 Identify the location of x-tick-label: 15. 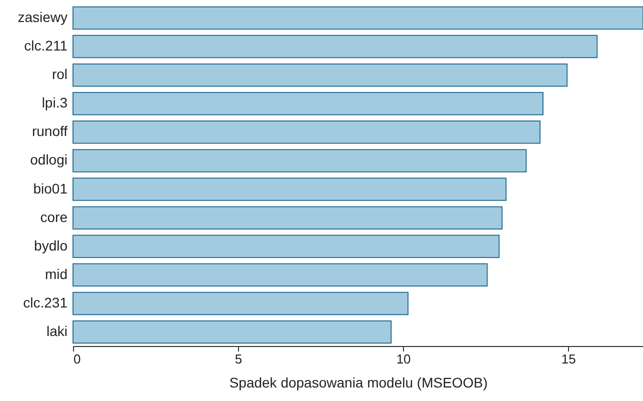
(568, 359).